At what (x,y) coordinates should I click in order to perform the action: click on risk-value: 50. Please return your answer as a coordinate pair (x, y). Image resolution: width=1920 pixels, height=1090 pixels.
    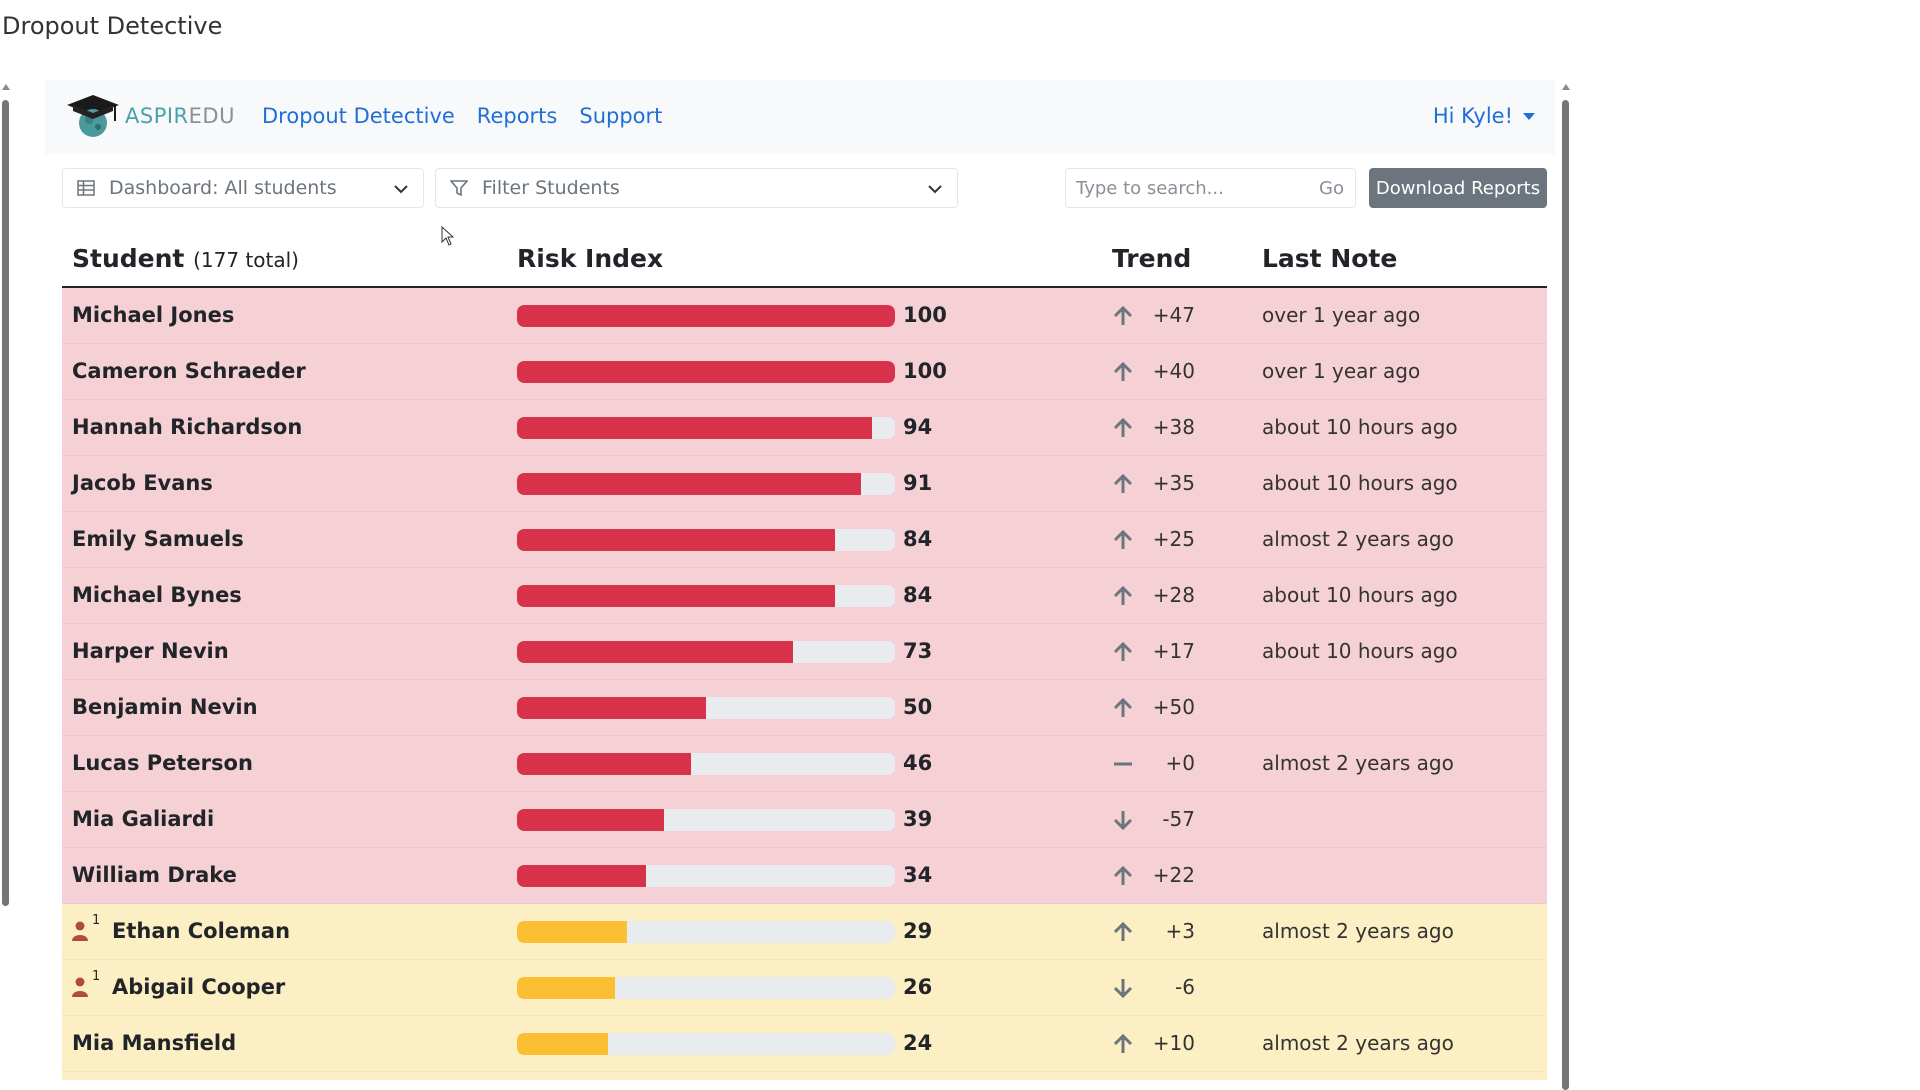
    Looking at the image, I should click on (918, 707).